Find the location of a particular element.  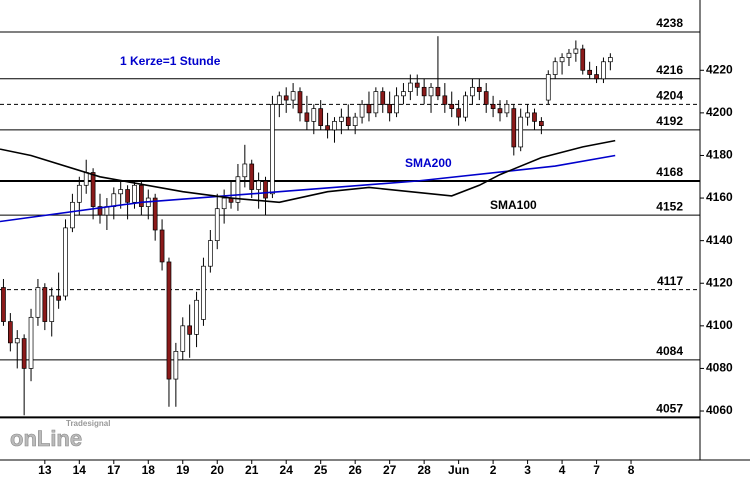

logo-small: Tradesignal is located at coordinates (88, 423).